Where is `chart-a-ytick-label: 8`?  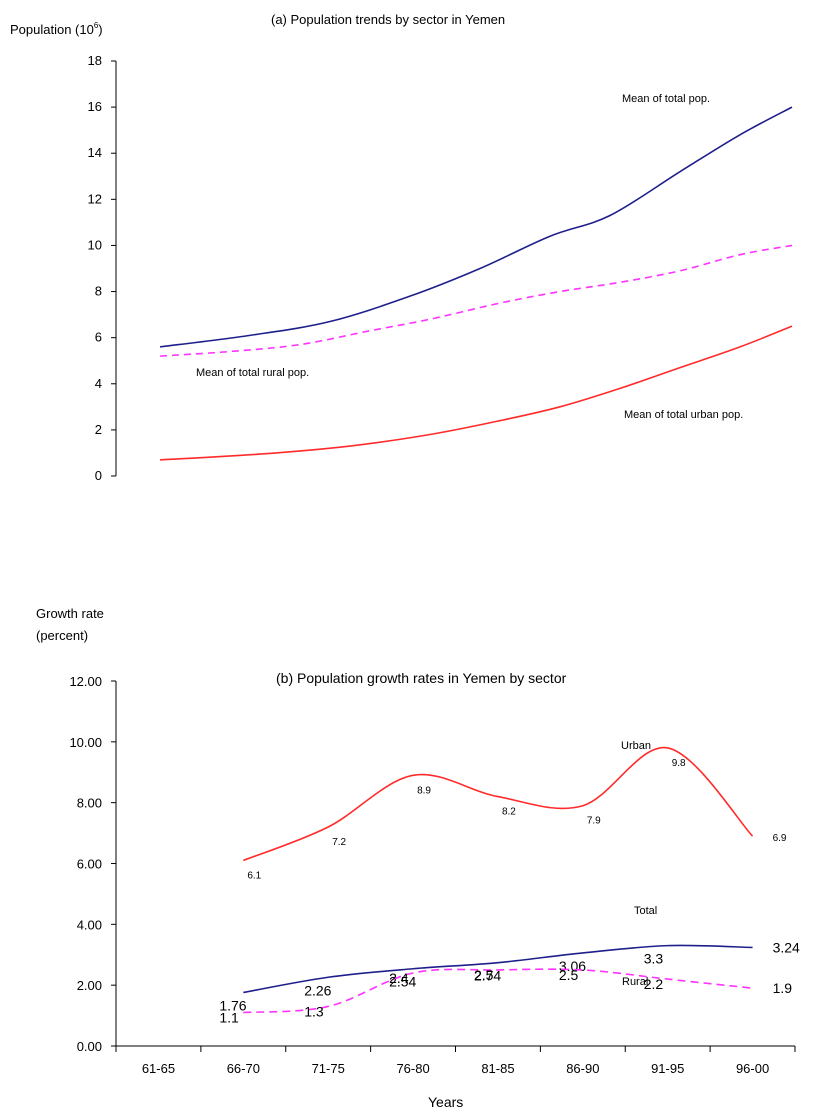
chart-a-ytick-label: 8 is located at coordinates (98, 291).